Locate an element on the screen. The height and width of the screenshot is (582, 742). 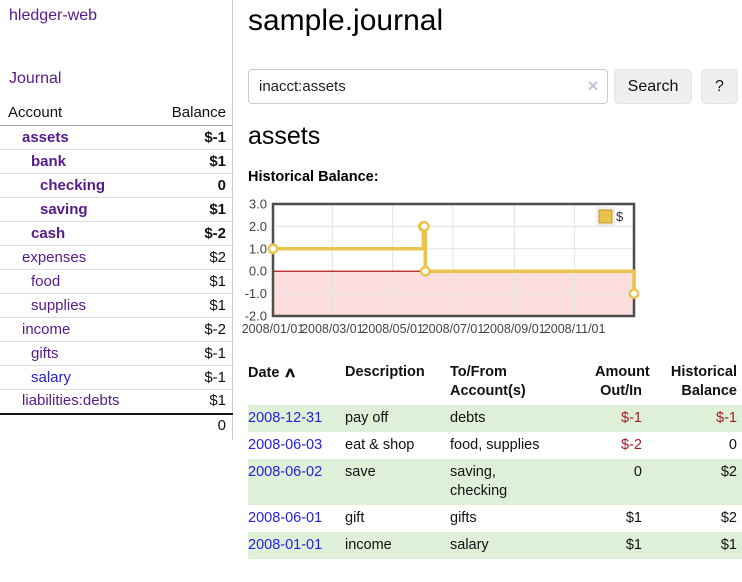
transaction-description: eat & shop is located at coordinates (380, 445).